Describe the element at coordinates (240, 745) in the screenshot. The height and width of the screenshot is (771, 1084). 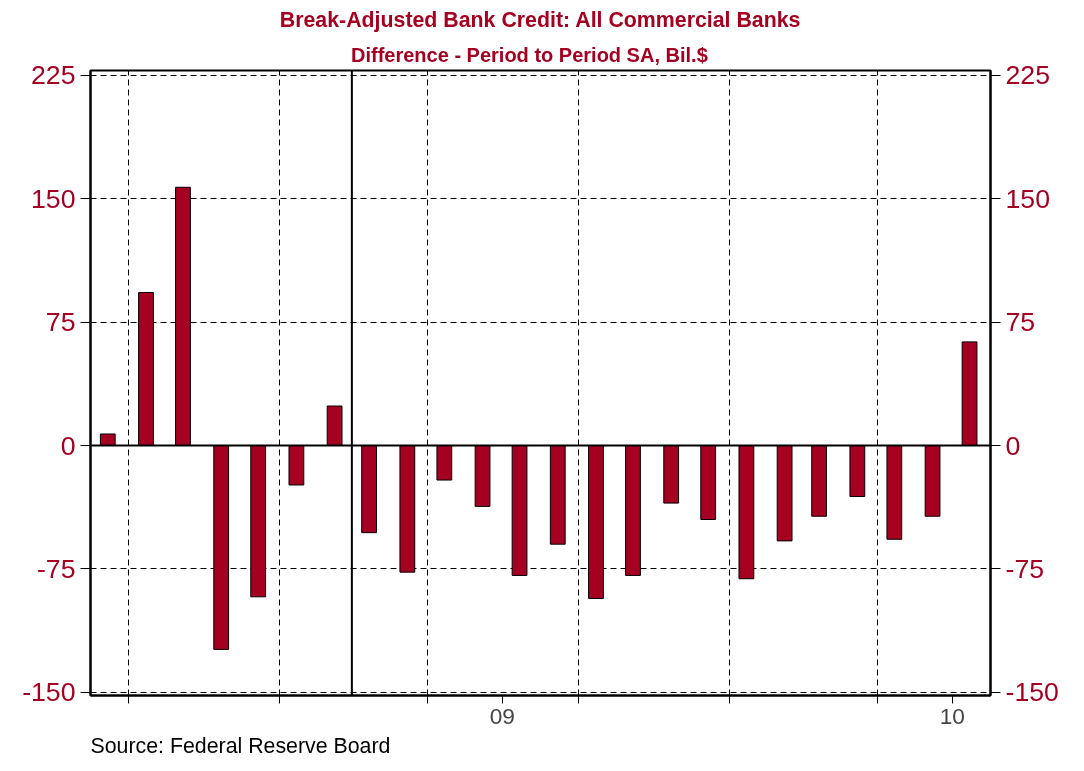
I see `source-note: Source: Federal Reserve Board` at that location.